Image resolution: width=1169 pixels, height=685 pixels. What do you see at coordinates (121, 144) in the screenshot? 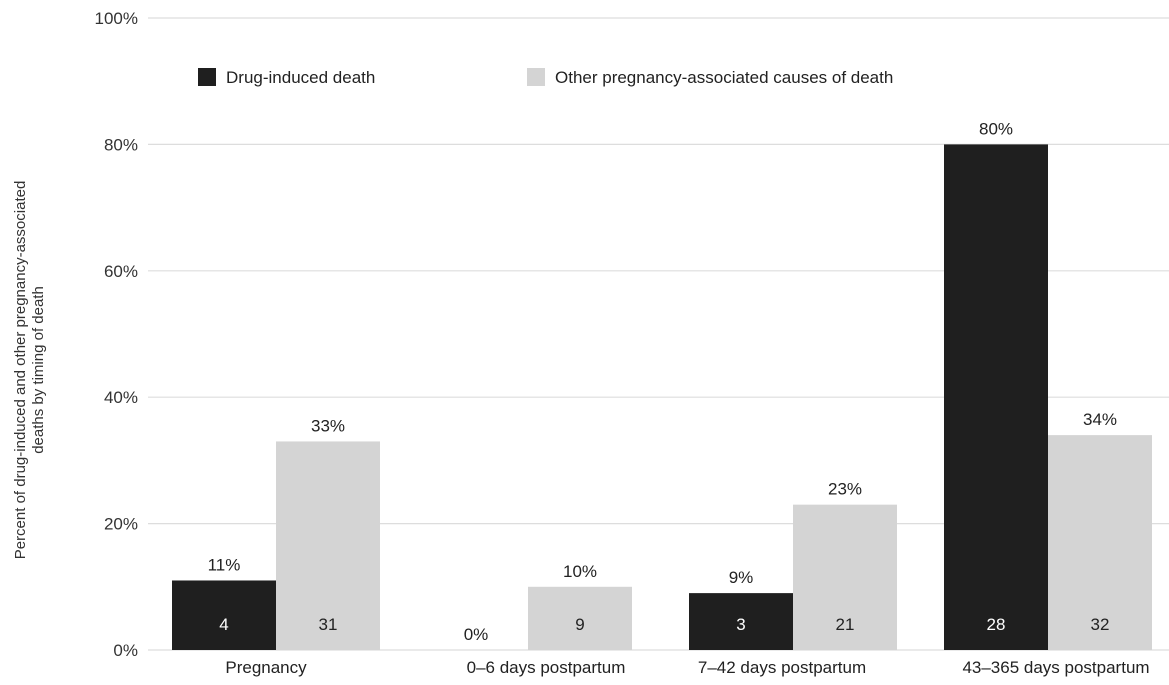
I see `y-tick-label: 80%` at bounding box center [121, 144].